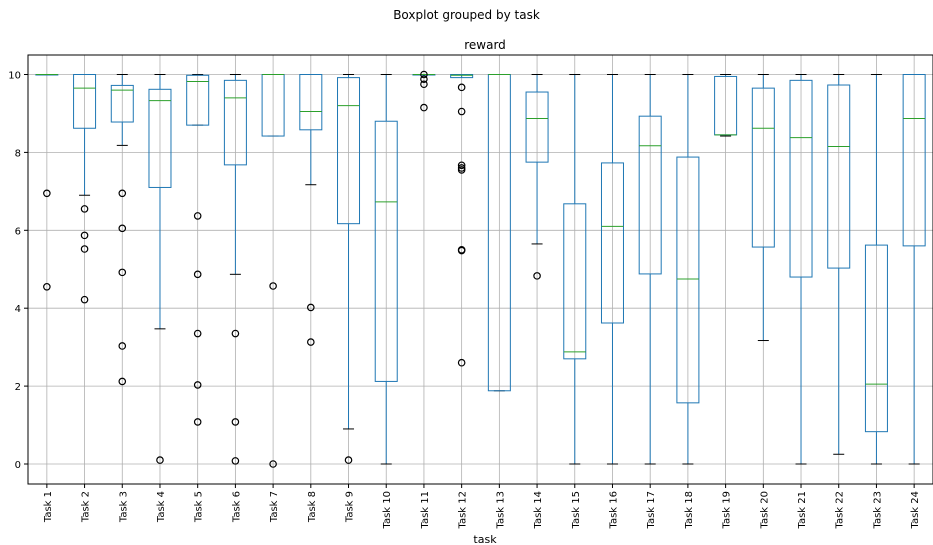 The height and width of the screenshot is (545, 933). I want to click on x-tick-label: Task 6, so click(236, 507).